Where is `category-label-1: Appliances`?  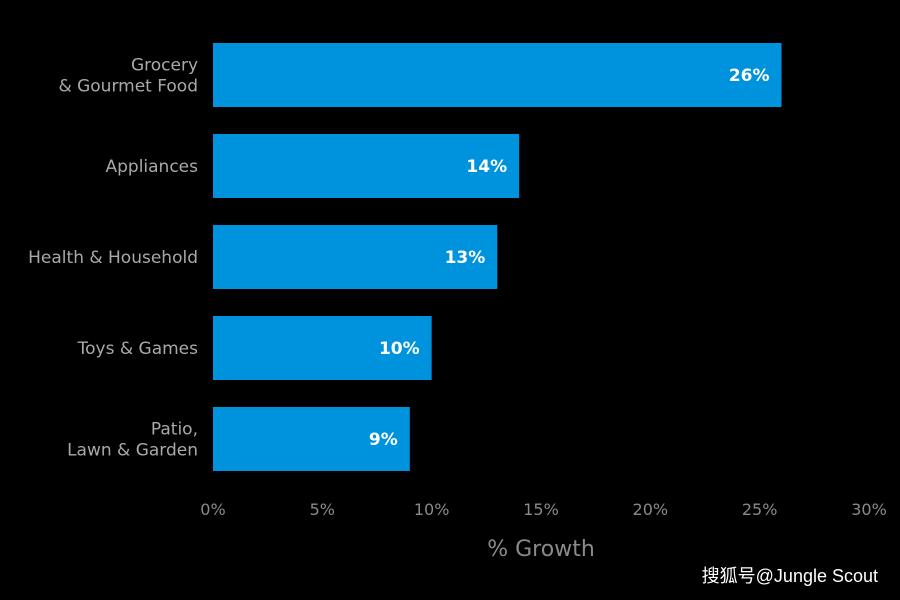 category-label-1: Appliances is located at coordinates (151, 167).